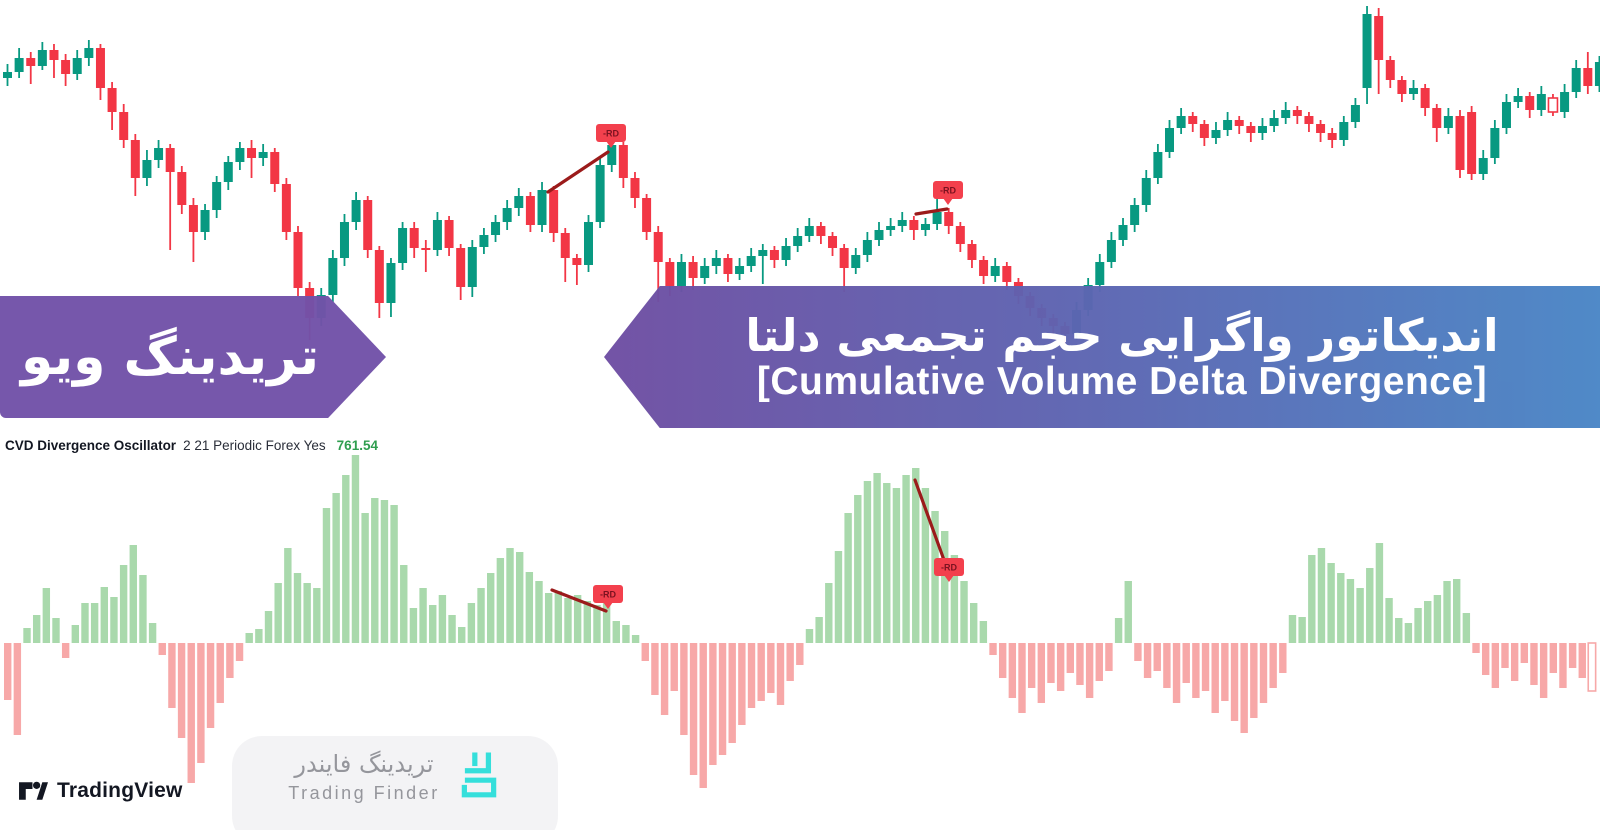 Image resolution: width=1600 pixels, height=830 pixels. What do you see at coordinates (611, 133) in the screenshot?
I see `divergence-badge` at bounding box center [611, 133].